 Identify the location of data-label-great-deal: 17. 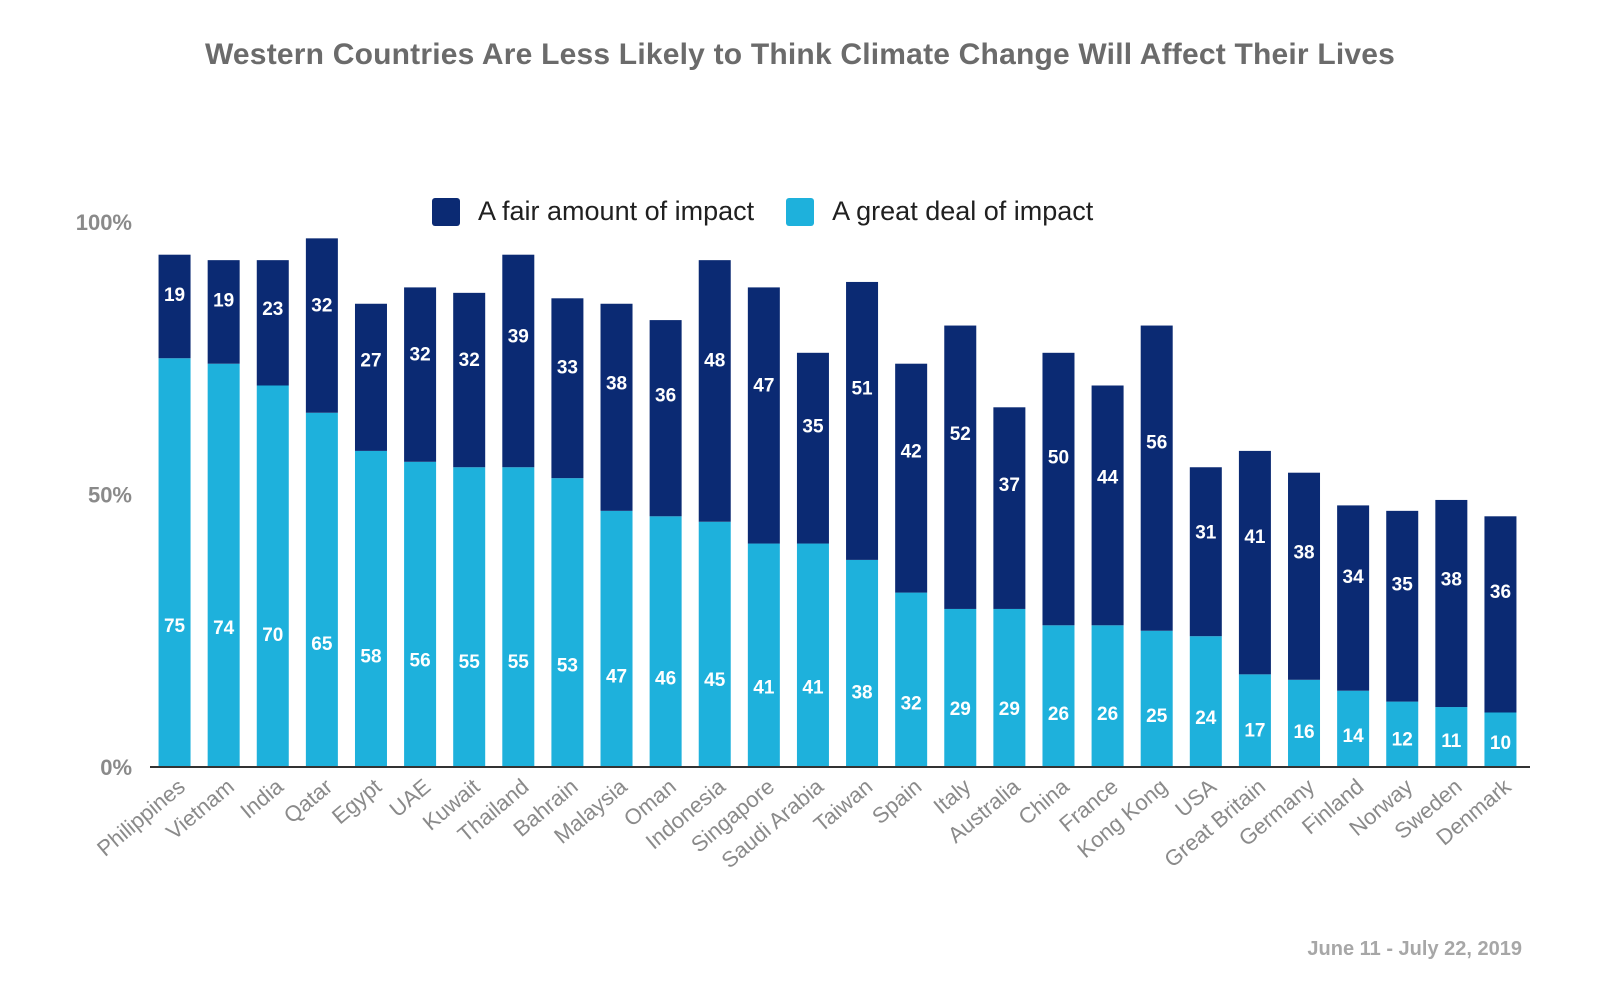
(1254, 730).